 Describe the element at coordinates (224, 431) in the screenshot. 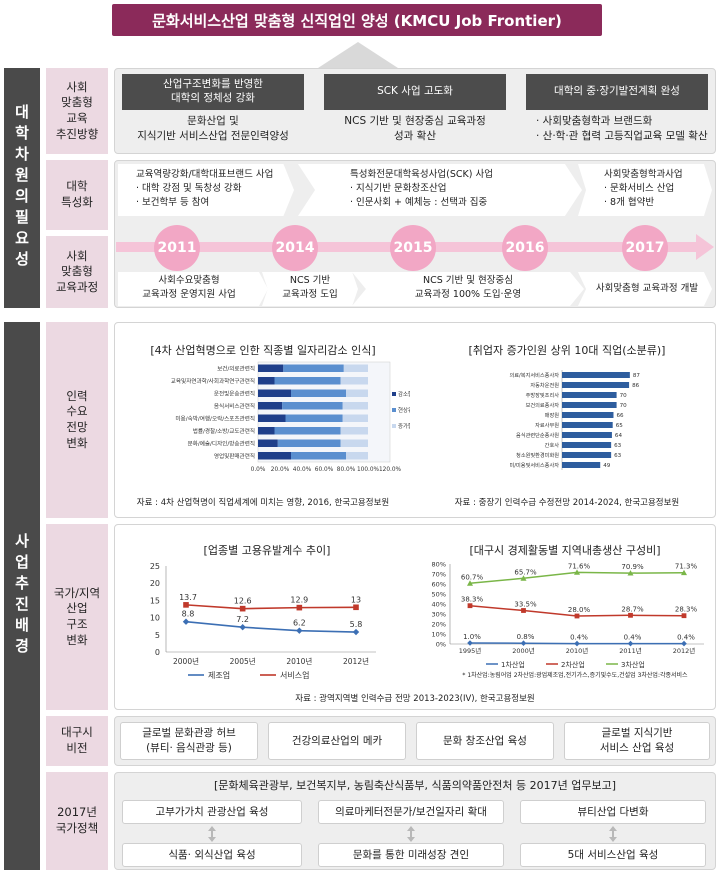

I see `chart1-category-label: 법률/경찰/소방/교도관련직` at that location.